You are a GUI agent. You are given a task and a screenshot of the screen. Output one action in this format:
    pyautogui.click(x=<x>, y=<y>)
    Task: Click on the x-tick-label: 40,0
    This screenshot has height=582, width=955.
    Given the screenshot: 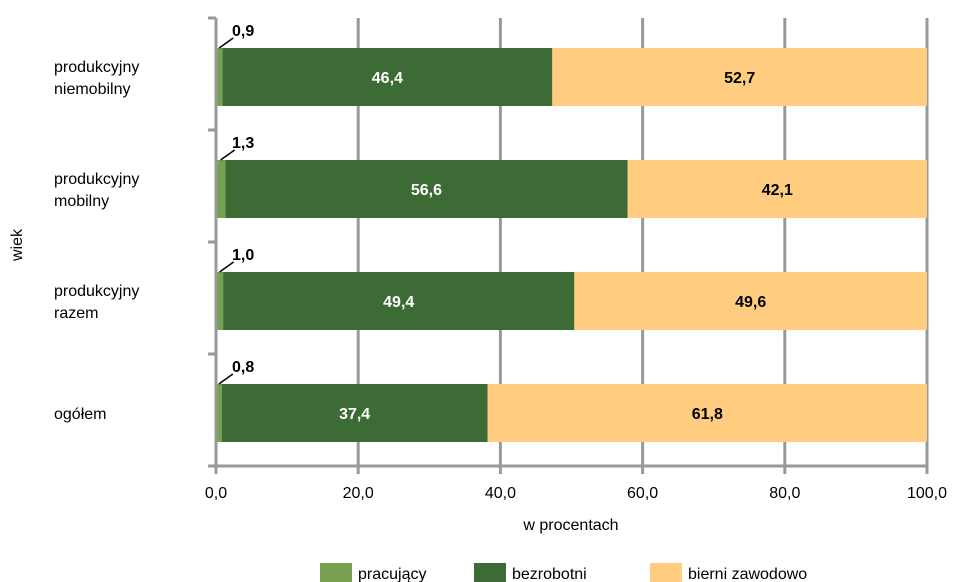 What is the action you would take?
    pyautogui.click(x=500, y=493)
    